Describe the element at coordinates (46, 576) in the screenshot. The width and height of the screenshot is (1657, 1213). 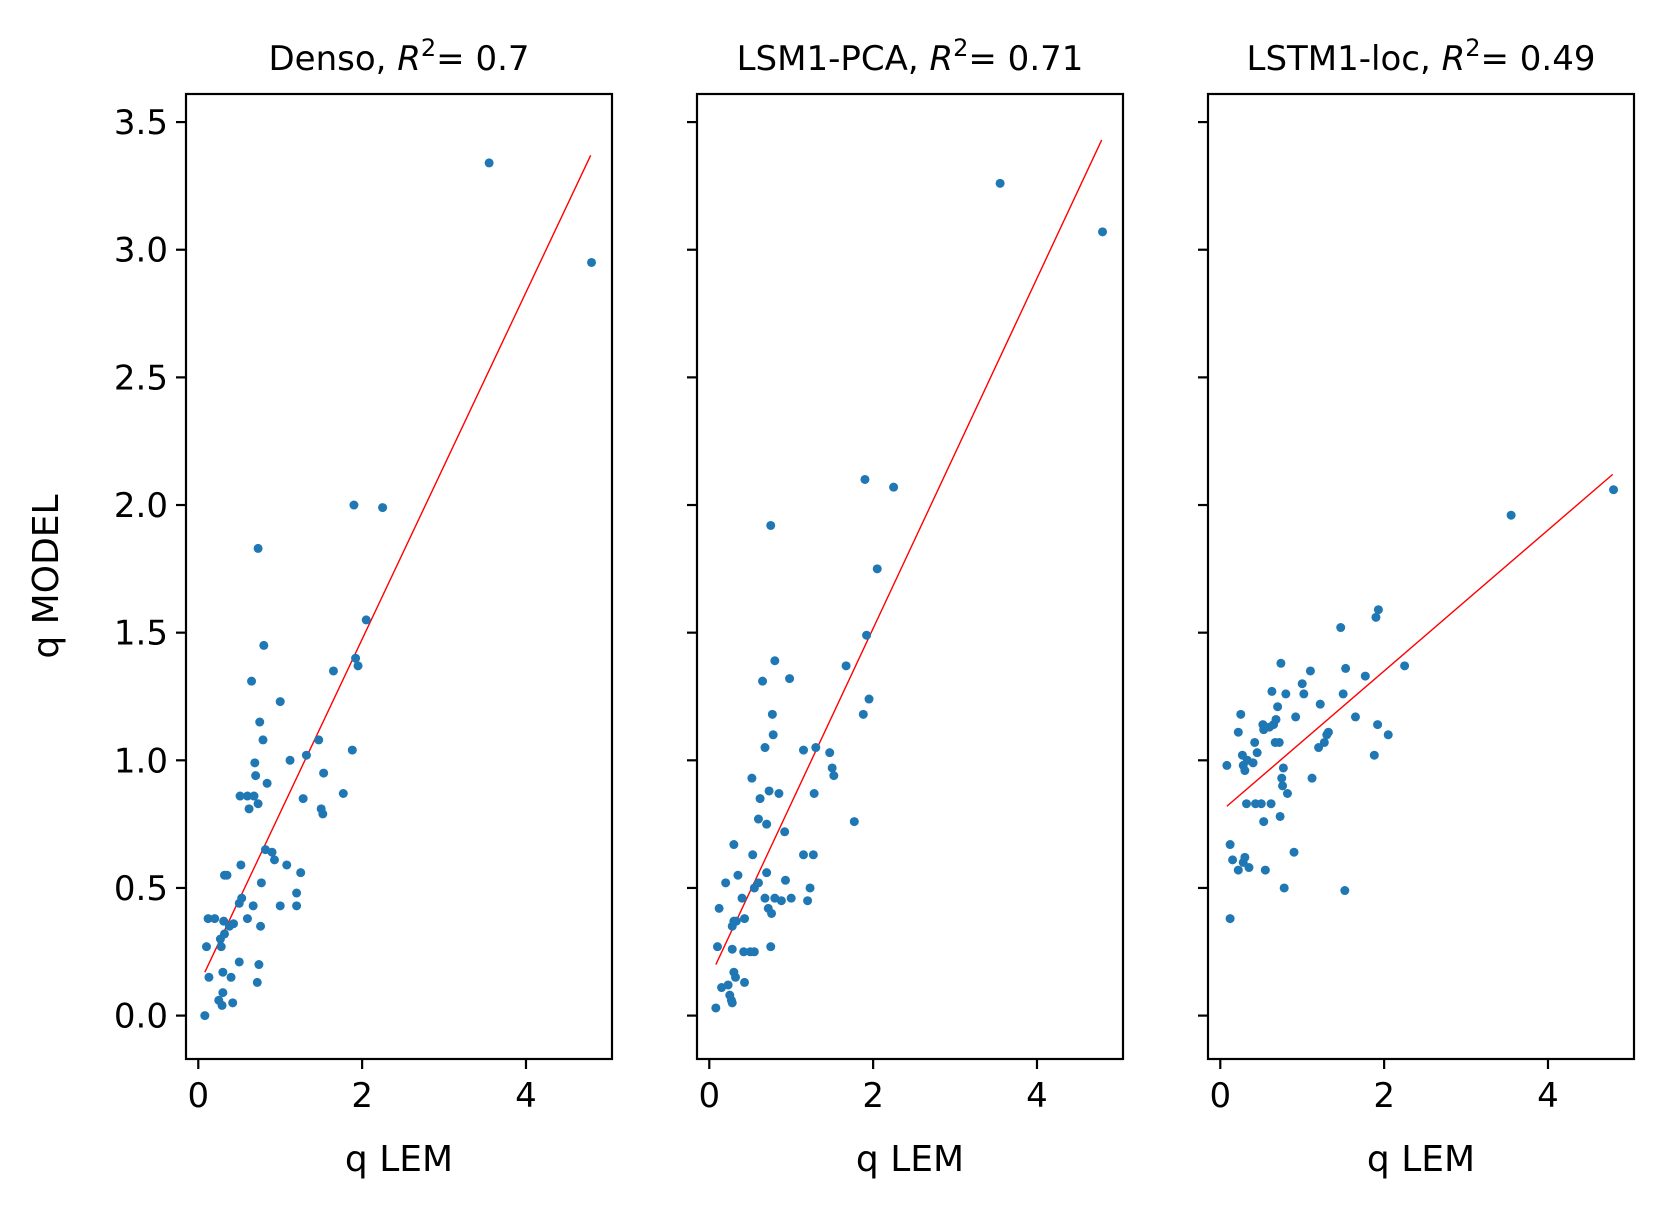
I see `y-axis-label: q MODEL` at that location.